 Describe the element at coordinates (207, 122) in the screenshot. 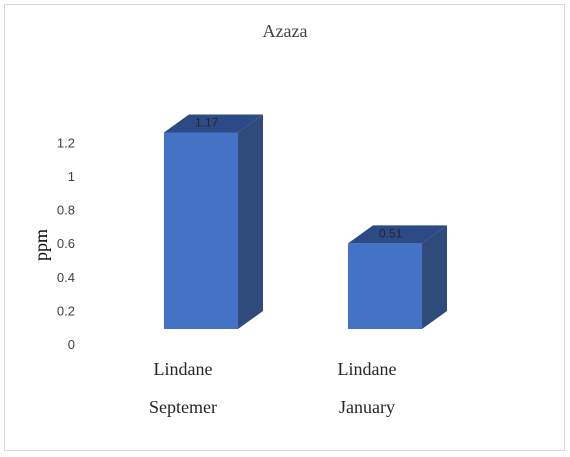

I see `data-label: 1.17` at that location.